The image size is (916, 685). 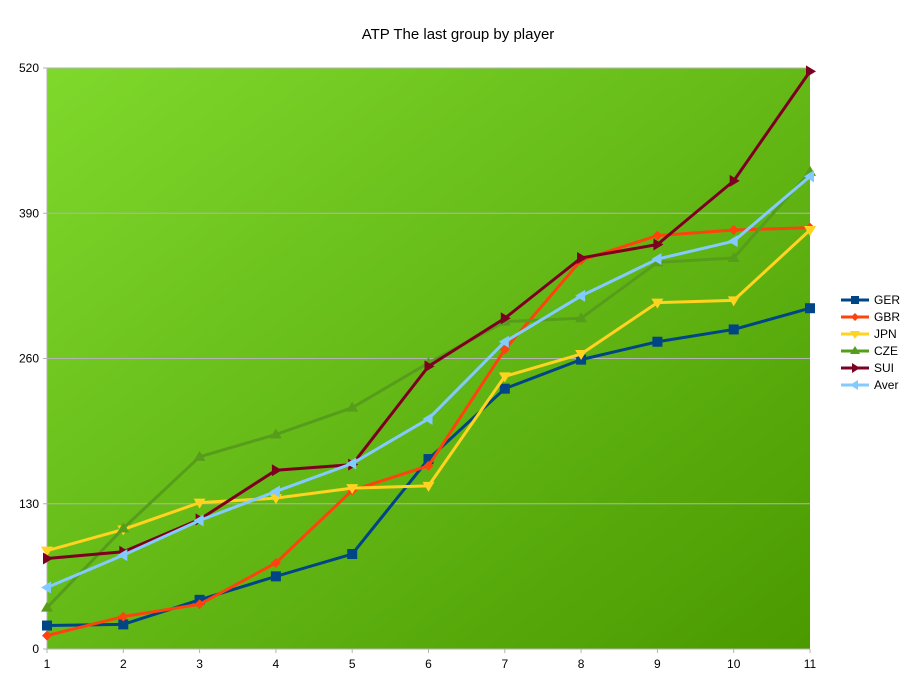 What do you see at coordinates (869, 351) in the screenshot?
I see `legend-item-cze: CZE` at bounding box center [869, 351].